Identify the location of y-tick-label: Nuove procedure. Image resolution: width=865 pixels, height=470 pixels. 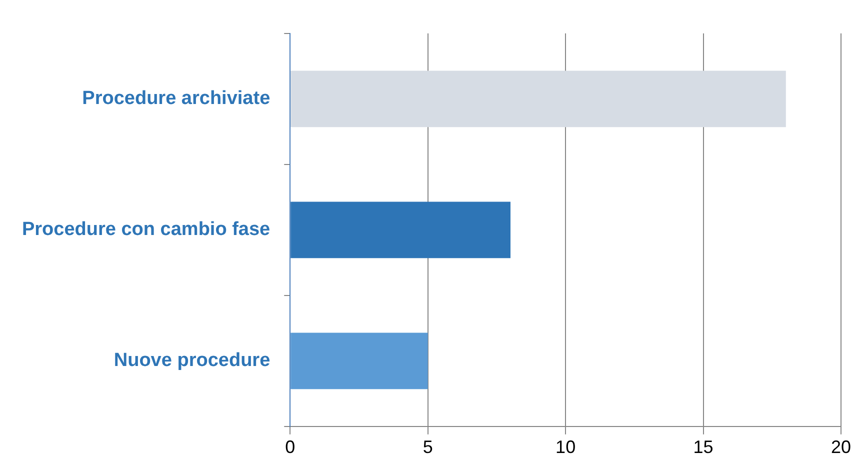
(192, 361).